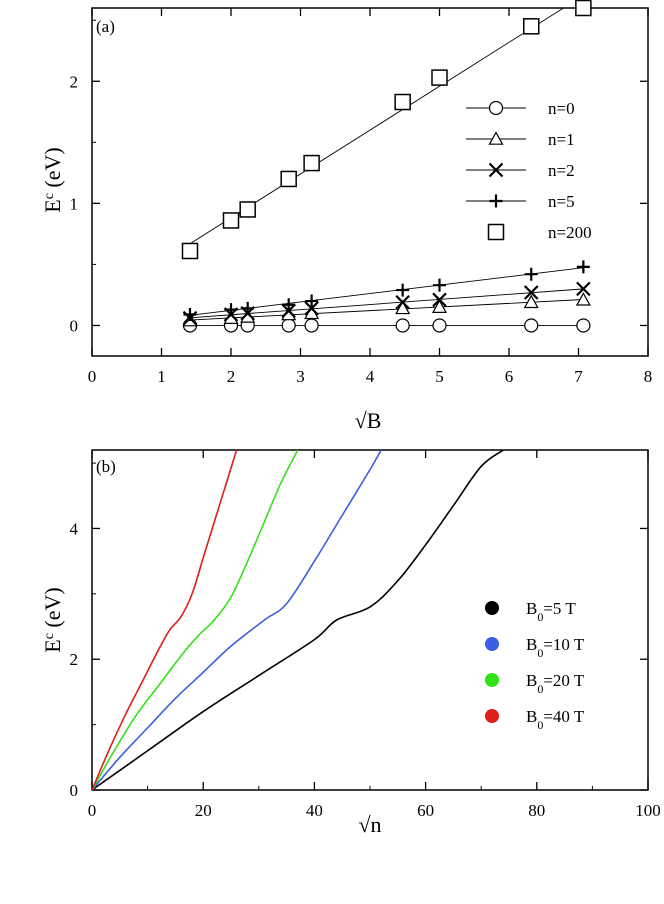 The width and height of the screenshot is (664, 904). What do you see at coordinates (106, 466) in the screenshot?
I see `panel-b-label: (b)` at bounding box center [106, 466].